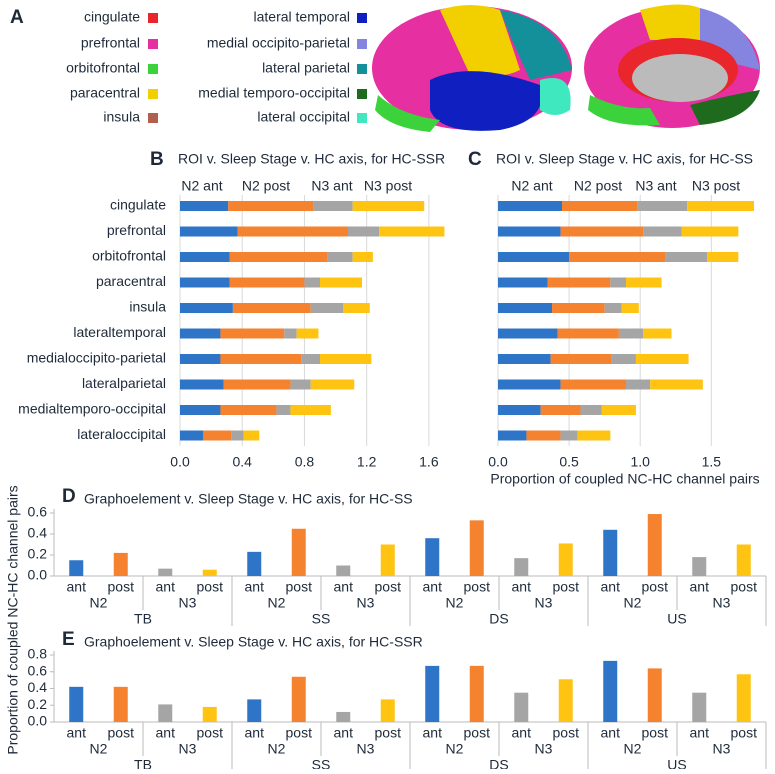 Image resolution: width=775 pixels, height=774 pixels. I want to click on legend-label: lateral parietal, so click(306, 68).